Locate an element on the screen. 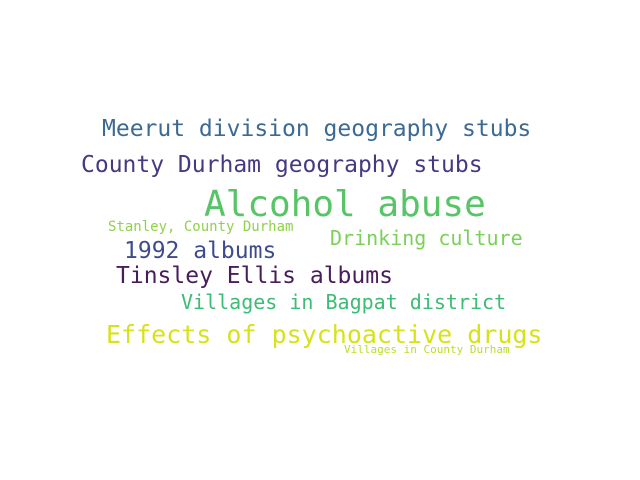 The image size is (640, 480). word-villages-in-bagpat-district: Villages in Bagpat district is located at coordinates (344, 302).